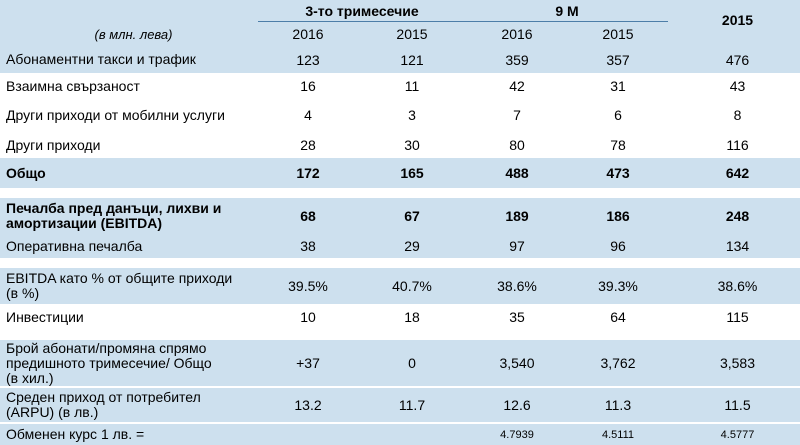  I want to click on cell-value: 38, so click(308, 246).